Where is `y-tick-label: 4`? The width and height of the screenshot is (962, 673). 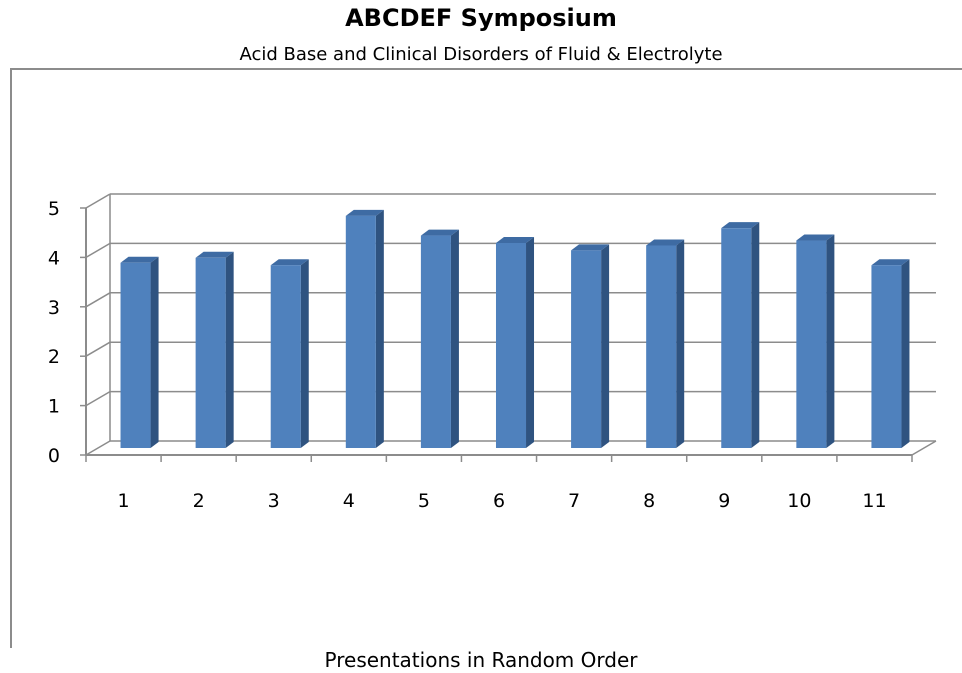
y-tick-label: 4 is located at coordinates (54, 258).